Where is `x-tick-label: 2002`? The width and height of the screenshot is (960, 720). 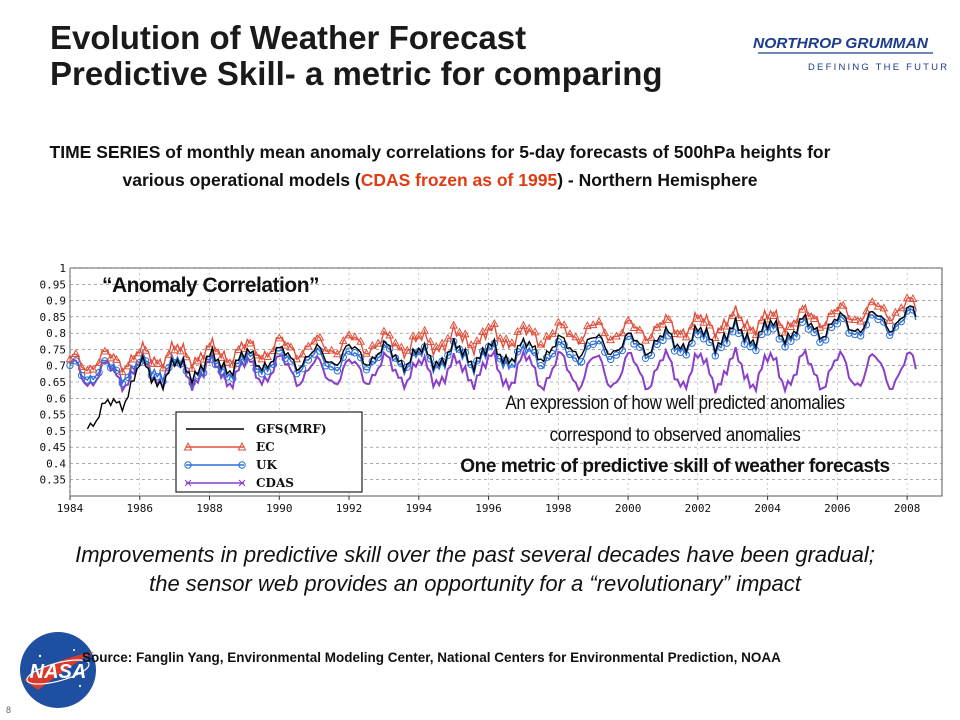
x-tick-label: 2002 is located at coordinates (698, 508).